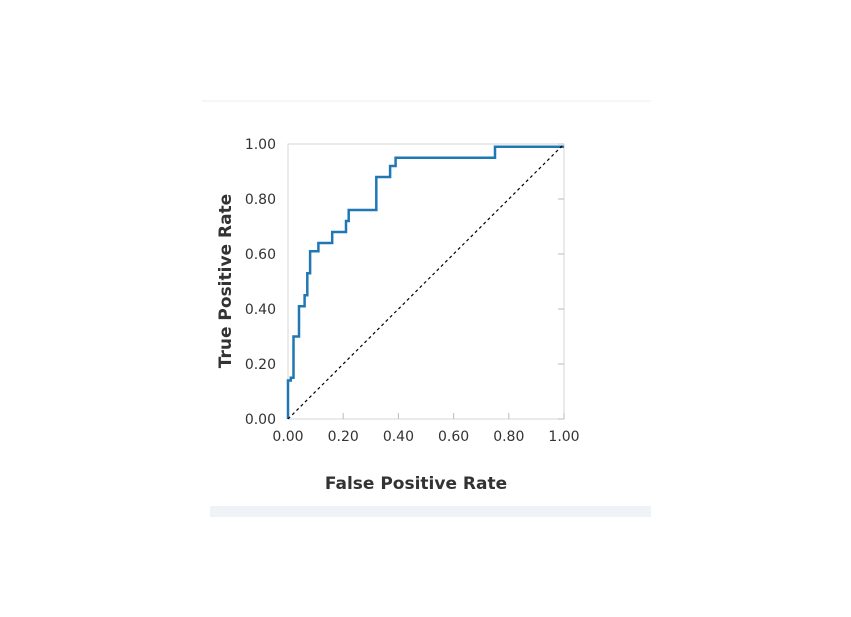  I want to click on panel-footer, so click(430, 511).